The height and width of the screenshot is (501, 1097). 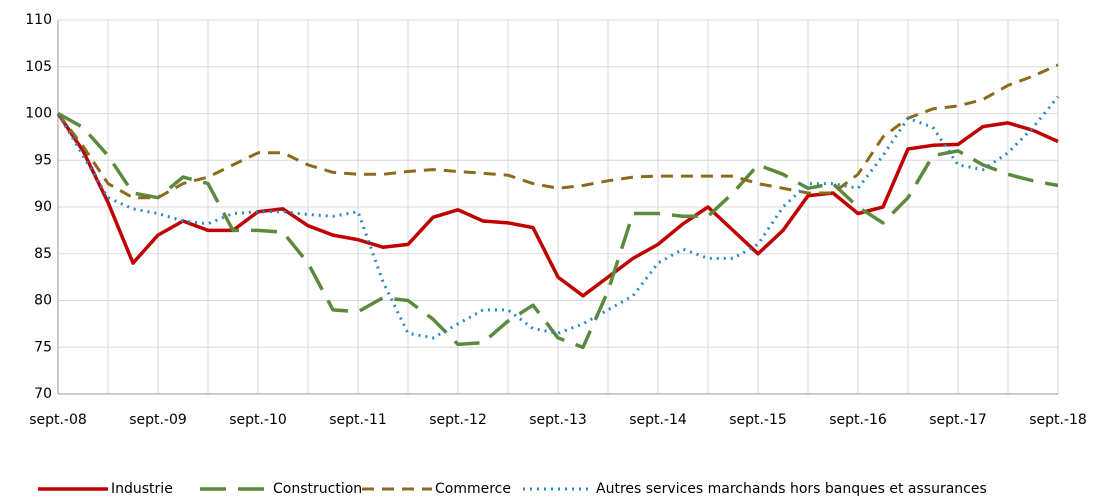 What do you see at coordinates (43, 394) in the screenshot?
I see `y-tick-label: 70` at bounding box center [43, 394].